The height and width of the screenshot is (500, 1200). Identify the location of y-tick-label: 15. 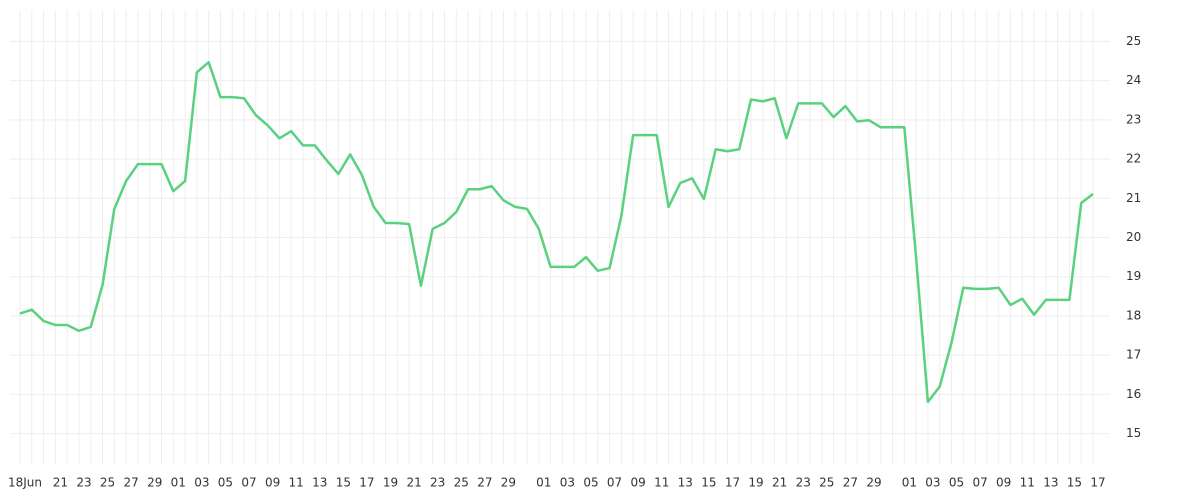
(1133, 433).